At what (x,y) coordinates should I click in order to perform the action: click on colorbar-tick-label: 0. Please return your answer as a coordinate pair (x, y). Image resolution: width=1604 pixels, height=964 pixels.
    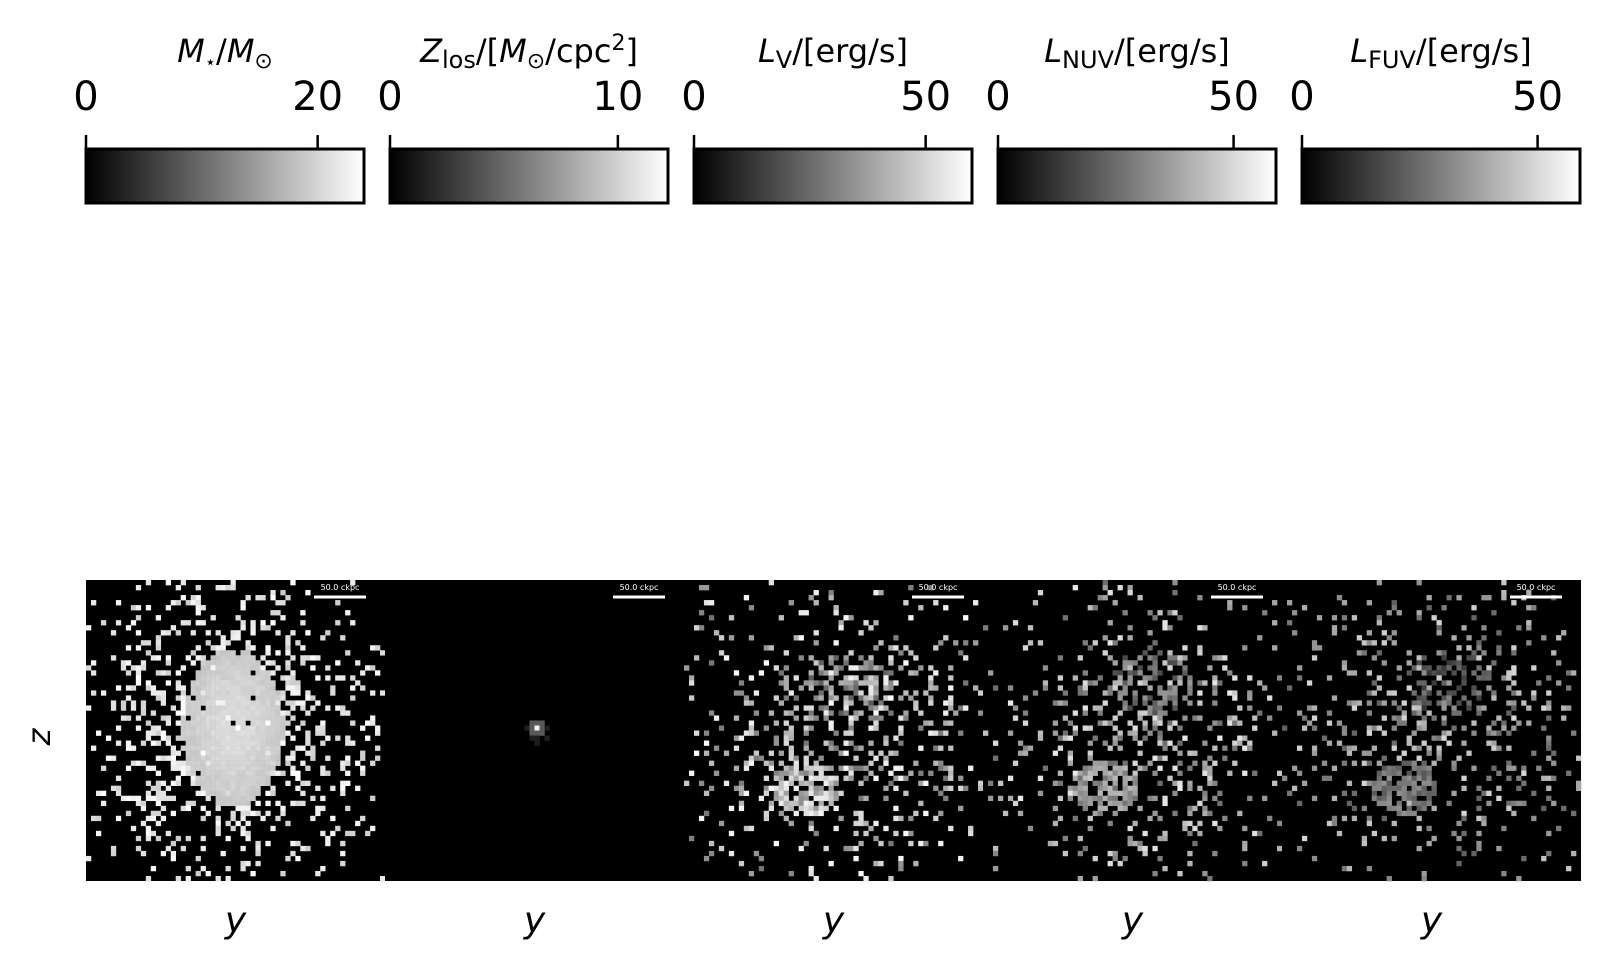
    Looking at the image, I should click on (389, 97).